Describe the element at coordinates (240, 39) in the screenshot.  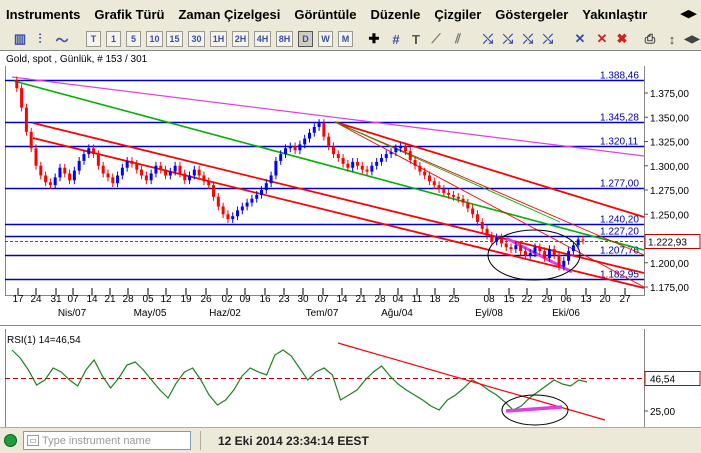
I see `timeframe-button-2h: 2H` at that location.